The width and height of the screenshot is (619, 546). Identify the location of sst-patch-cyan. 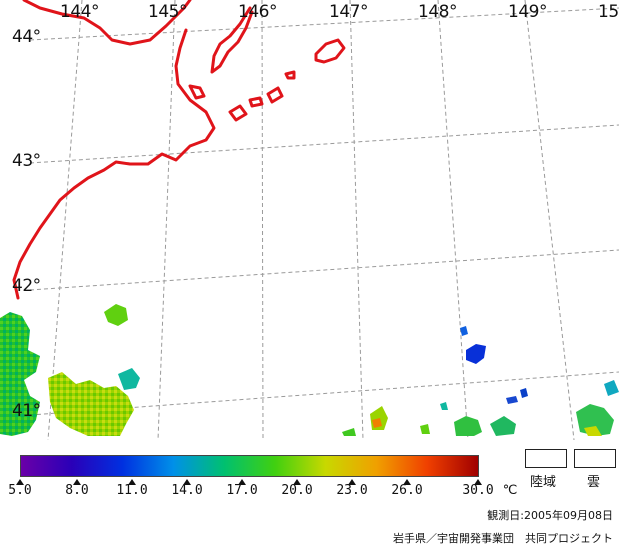
(129, 379).